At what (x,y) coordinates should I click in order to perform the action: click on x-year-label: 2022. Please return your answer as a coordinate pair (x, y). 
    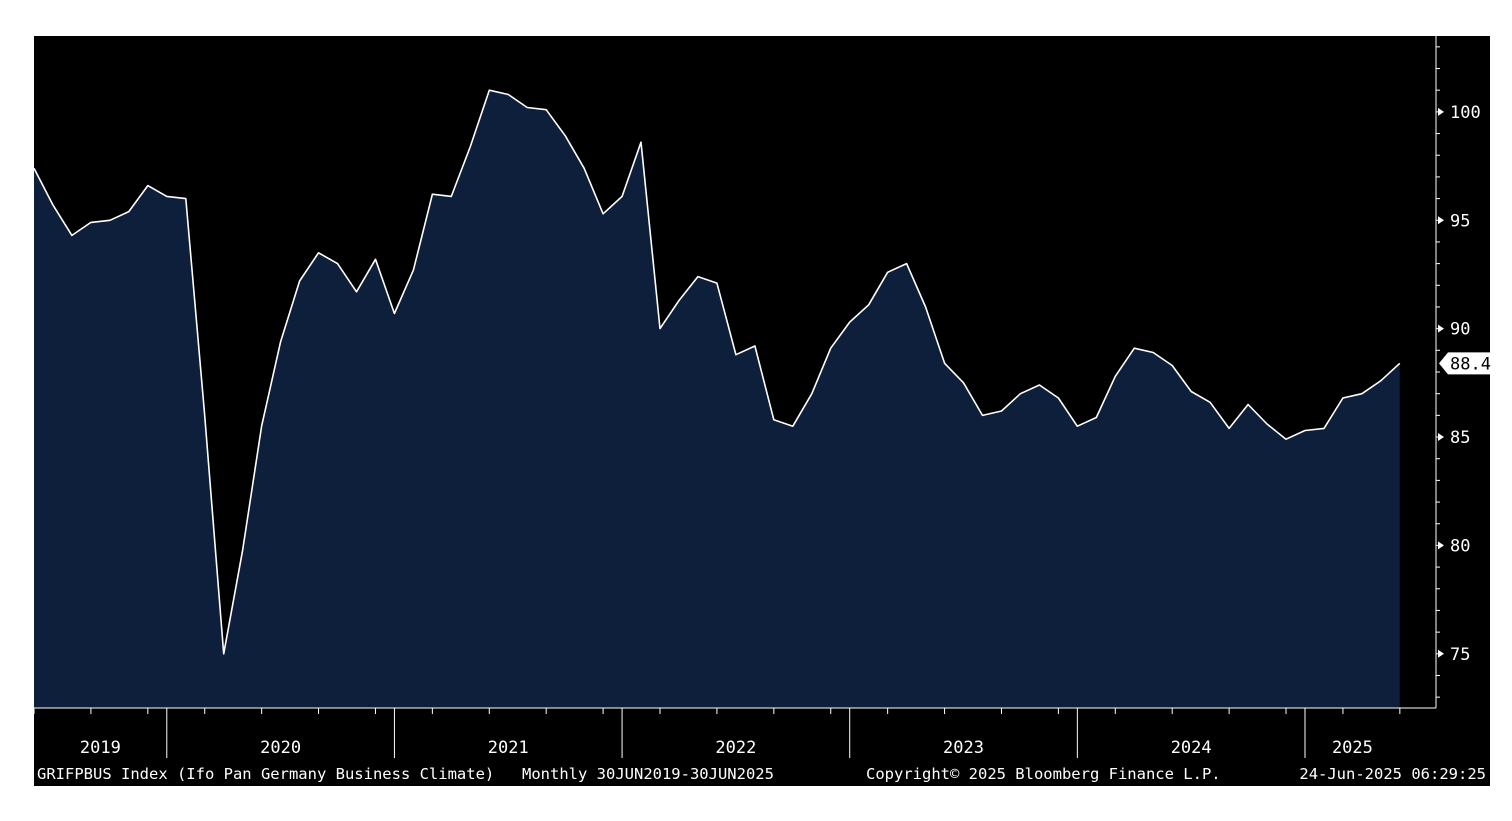
    Looking at the image, I should click on (735, 748).